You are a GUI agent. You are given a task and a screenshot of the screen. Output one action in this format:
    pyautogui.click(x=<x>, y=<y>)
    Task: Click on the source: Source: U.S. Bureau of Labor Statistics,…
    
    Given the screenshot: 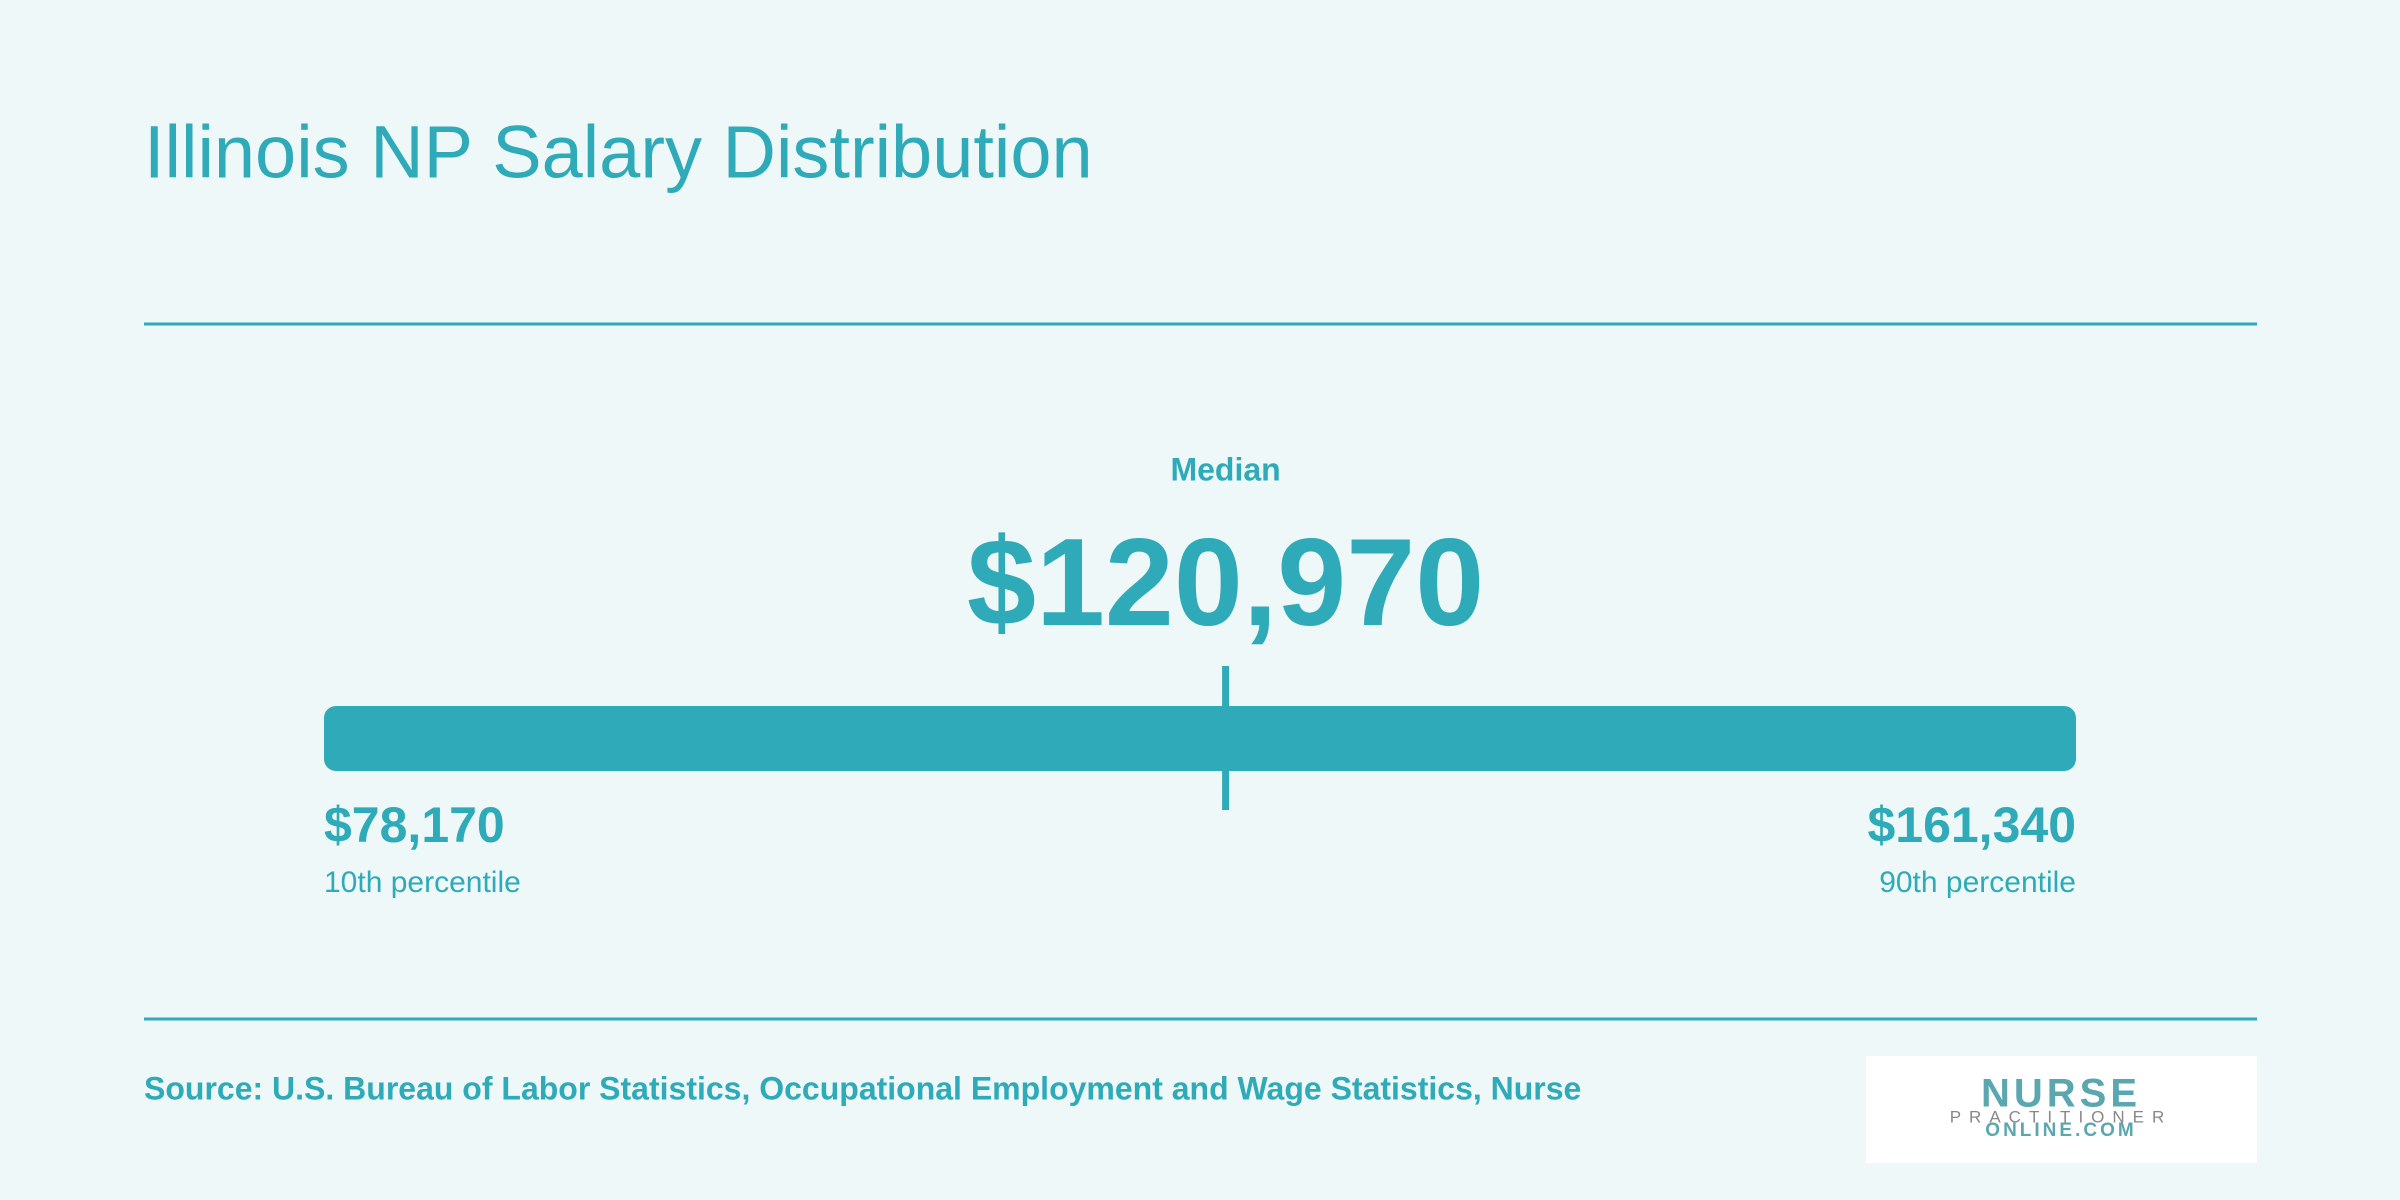 What is the action you would take?
    pyautogui.click(x=862, y=1088)
    